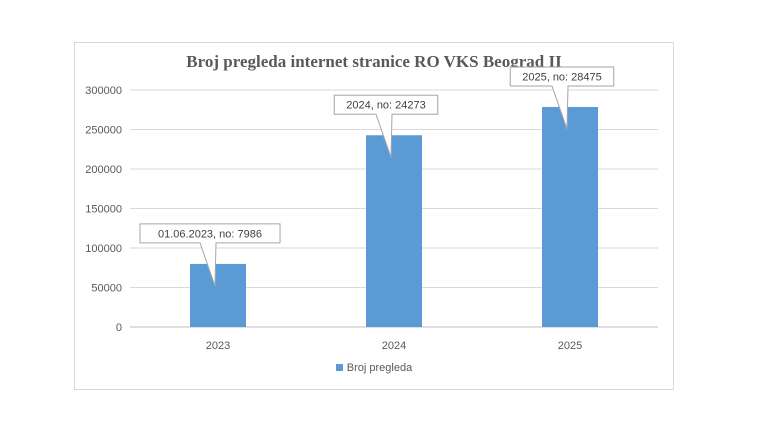 The image size is (768, 431). I want to click on legend-swatch, so click(339, 367).